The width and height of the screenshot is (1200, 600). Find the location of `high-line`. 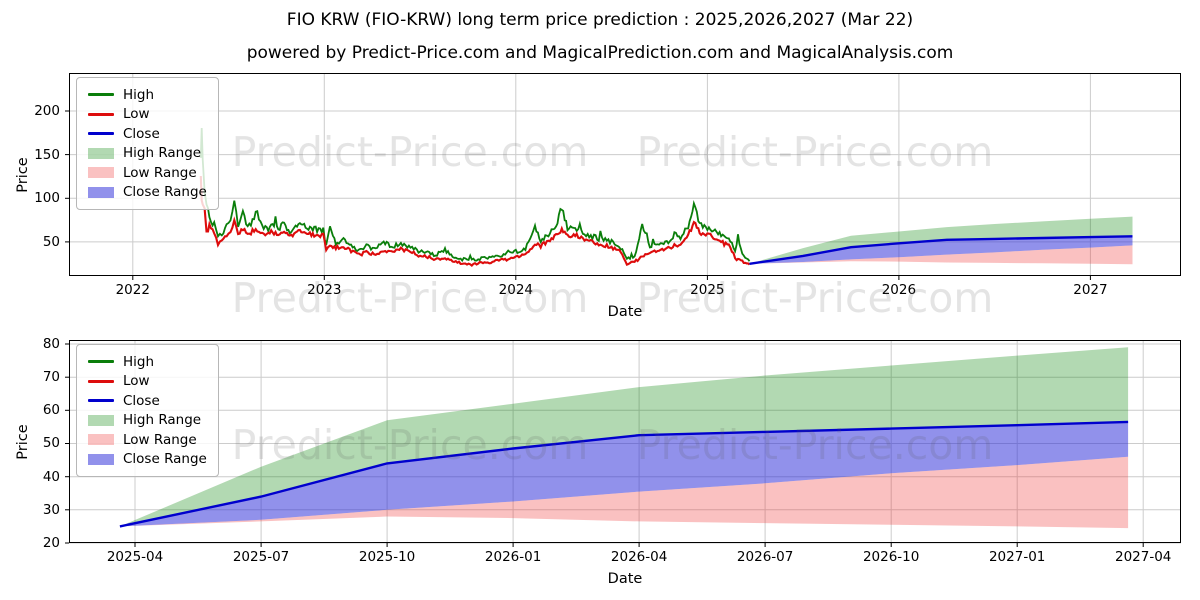

high-line is located at coordinates (475, 195).